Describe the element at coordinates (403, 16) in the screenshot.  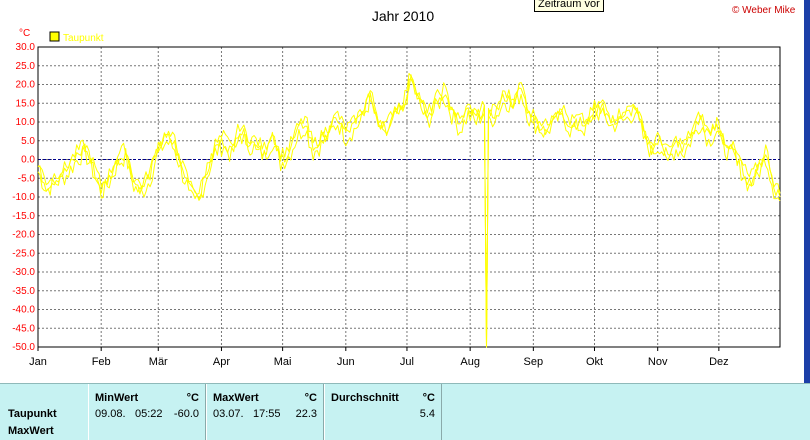
I see `chart-title: Jahr 2010` at that location.